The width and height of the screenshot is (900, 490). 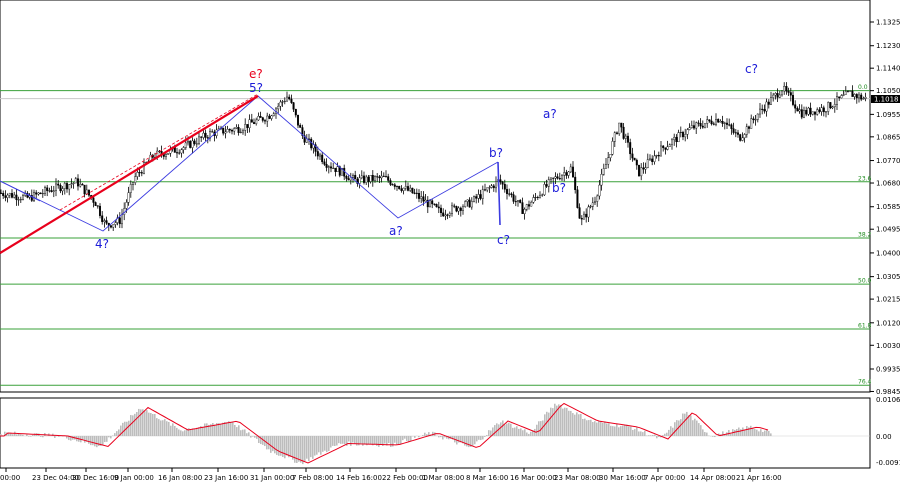 What do you see at coordinates (95, 478) in the screenshot?
I see `x-tick-label: 30 Dec 16:00` at bounding box center [95, 478].